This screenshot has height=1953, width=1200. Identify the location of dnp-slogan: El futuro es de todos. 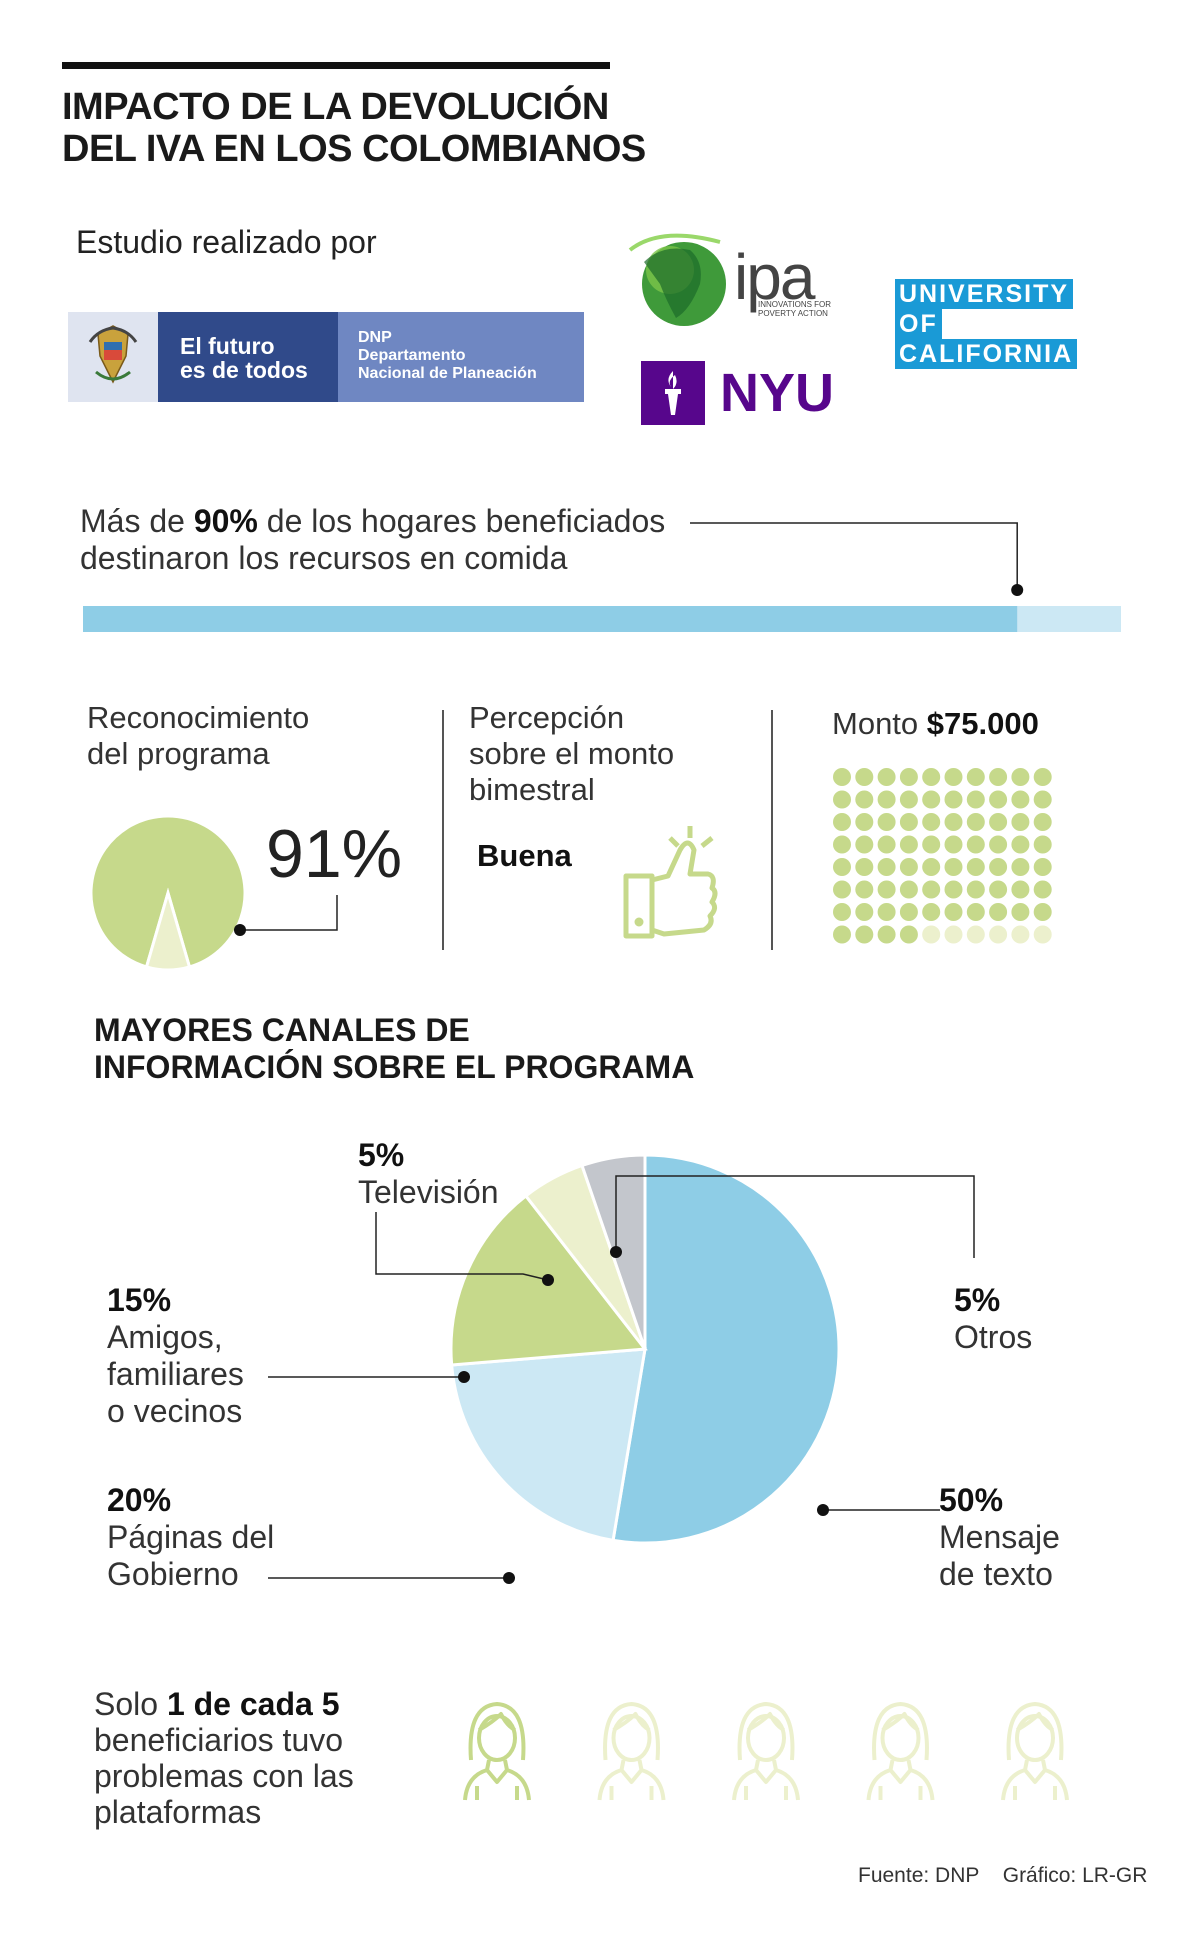
(248, 357).